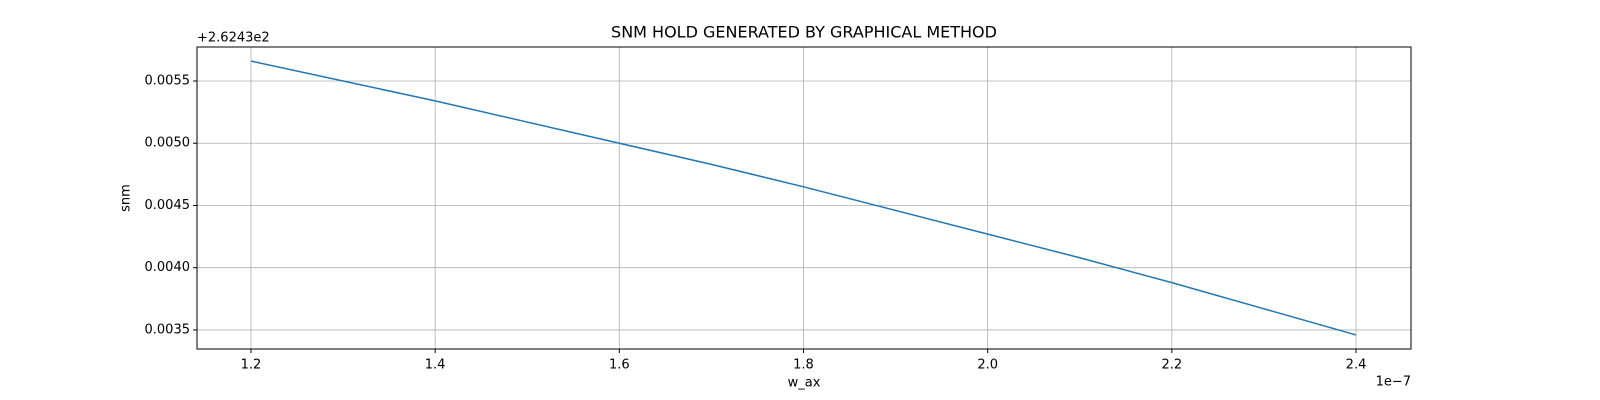 Image resolution: width=1600 pixels, height=400 pixels. What do you see at coordinates (126, 198) in the screenshot?
I see `y-axis-label: snm` at bounding box center [126, 198].